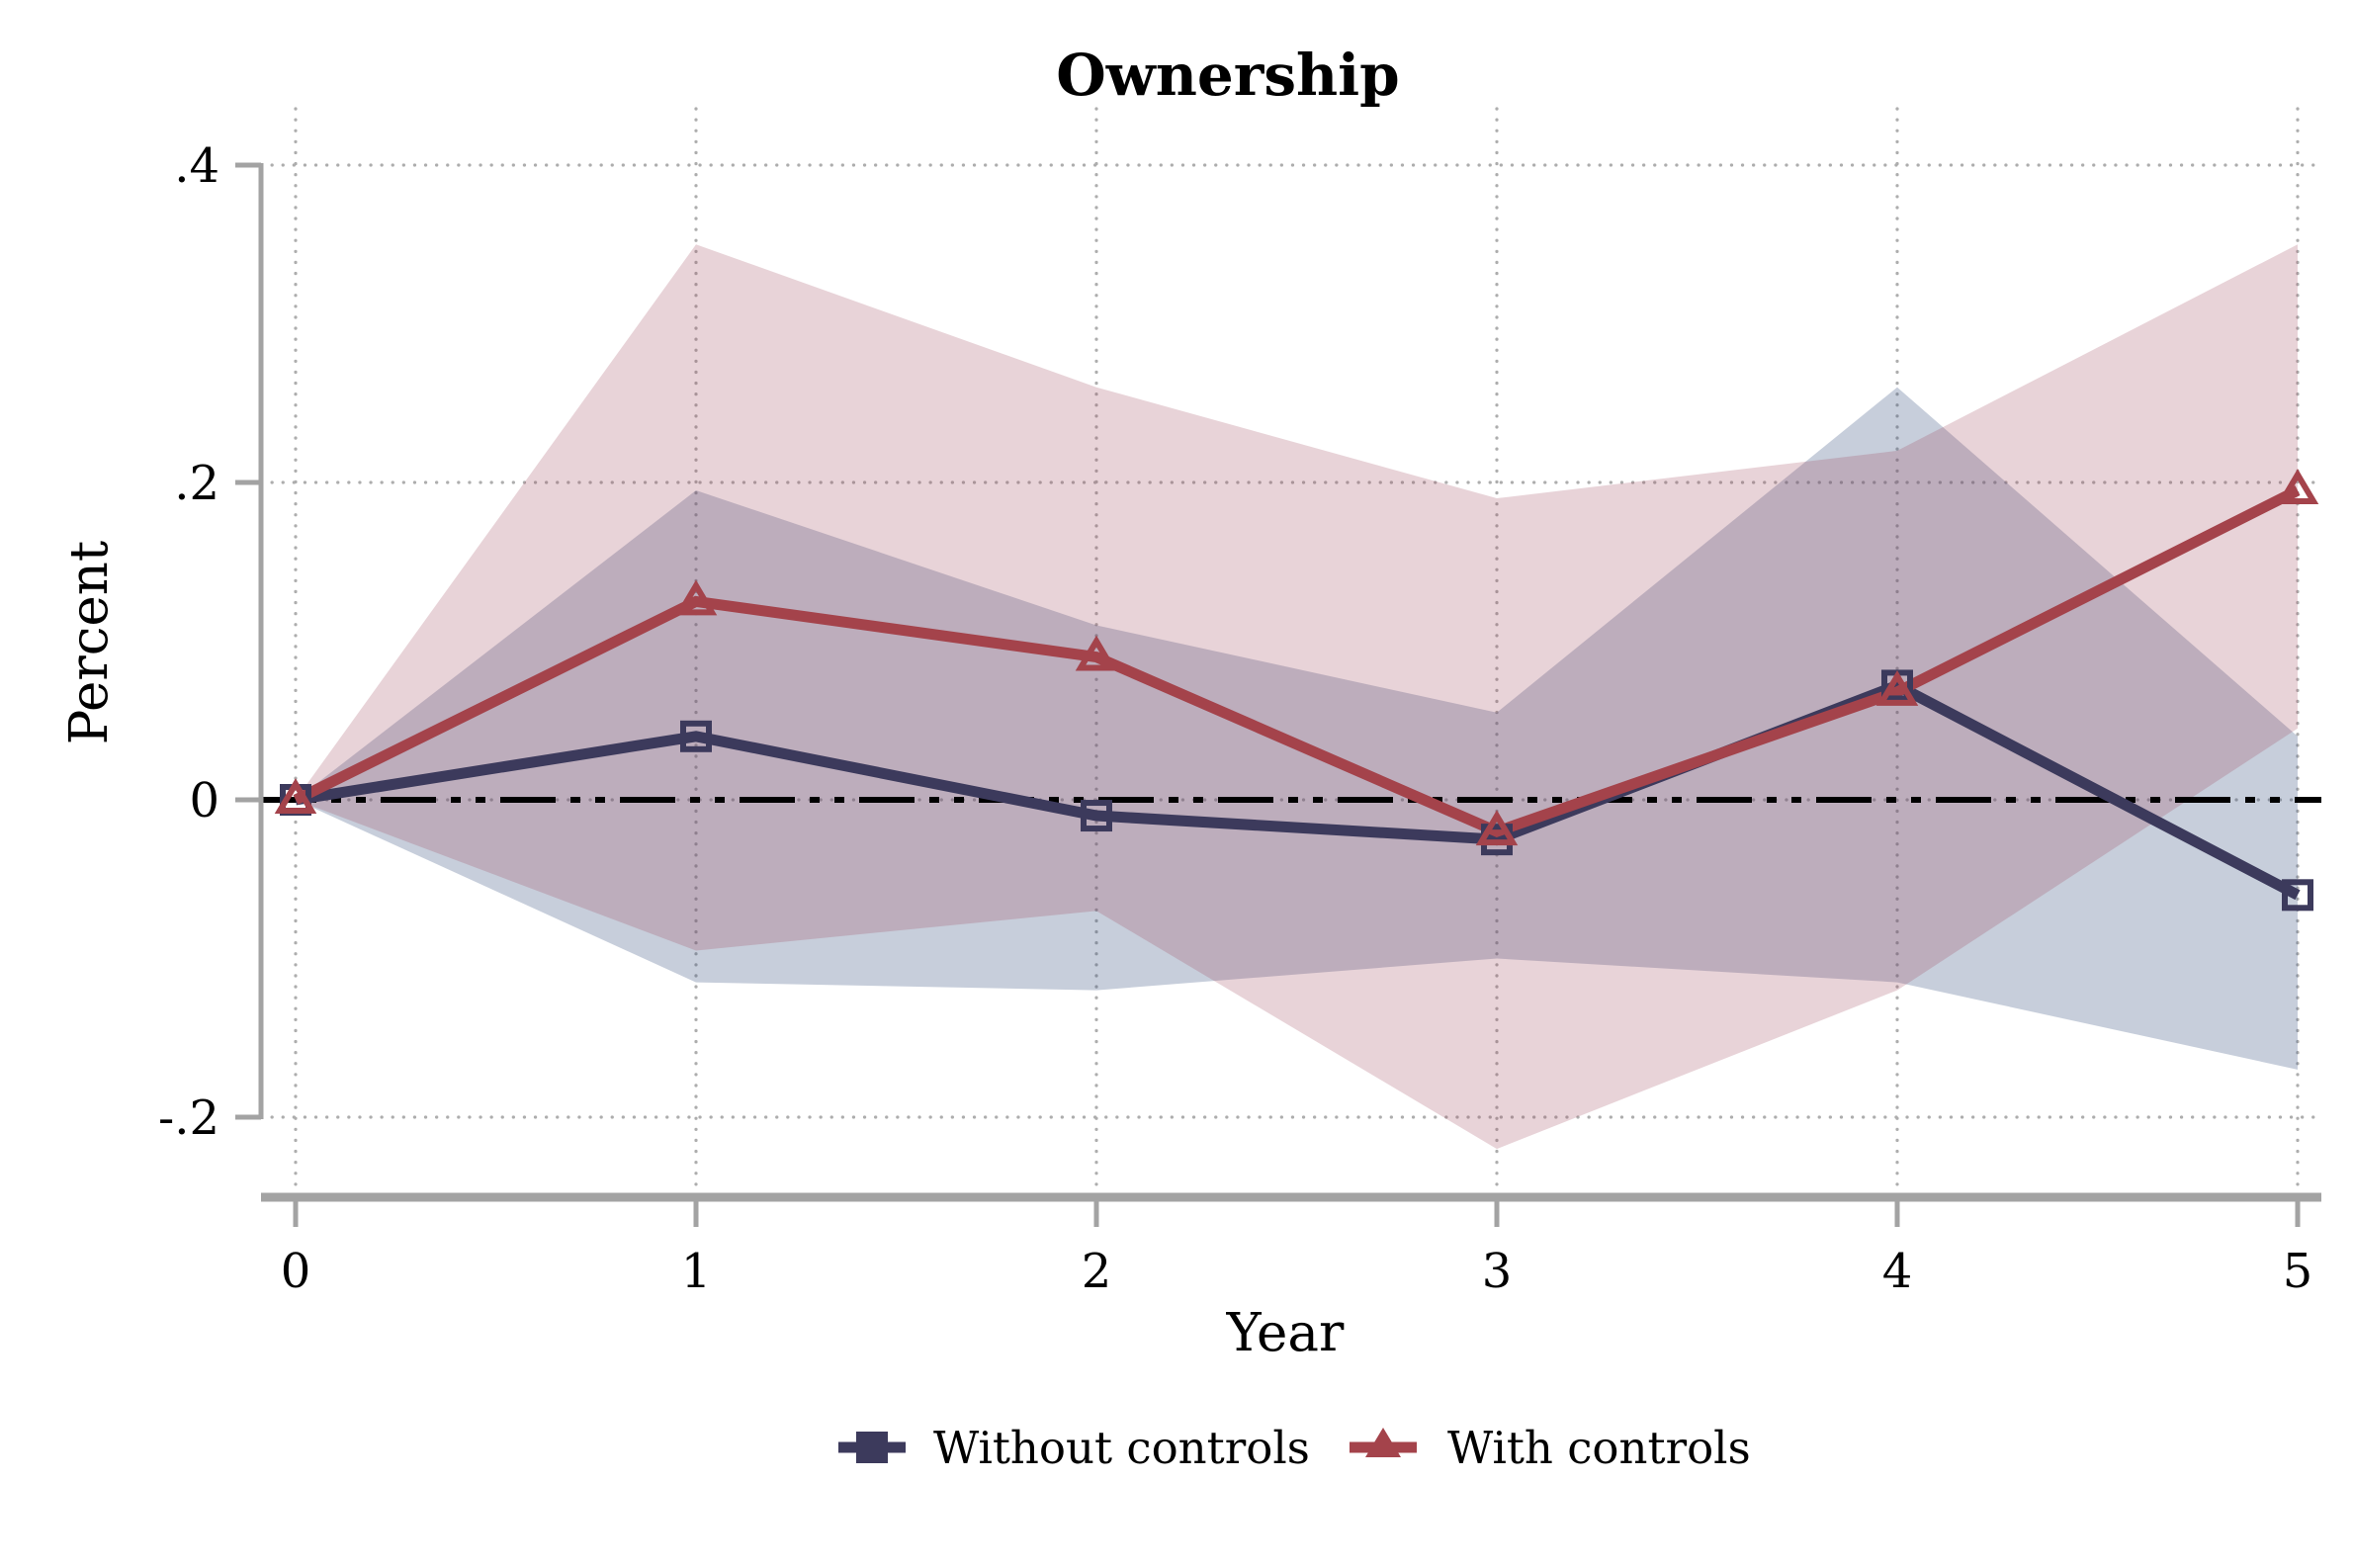  I want to click on legend: Without controls With controls, so click(1295, 1448).